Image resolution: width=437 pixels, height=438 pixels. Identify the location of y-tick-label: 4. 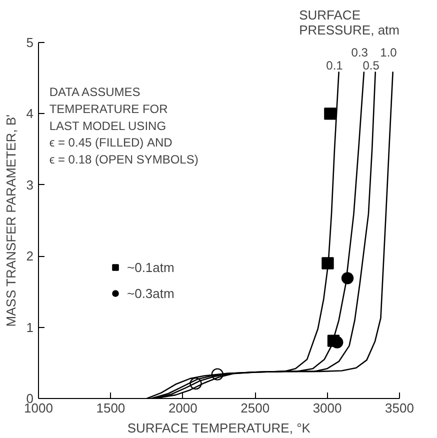
(30, 114).